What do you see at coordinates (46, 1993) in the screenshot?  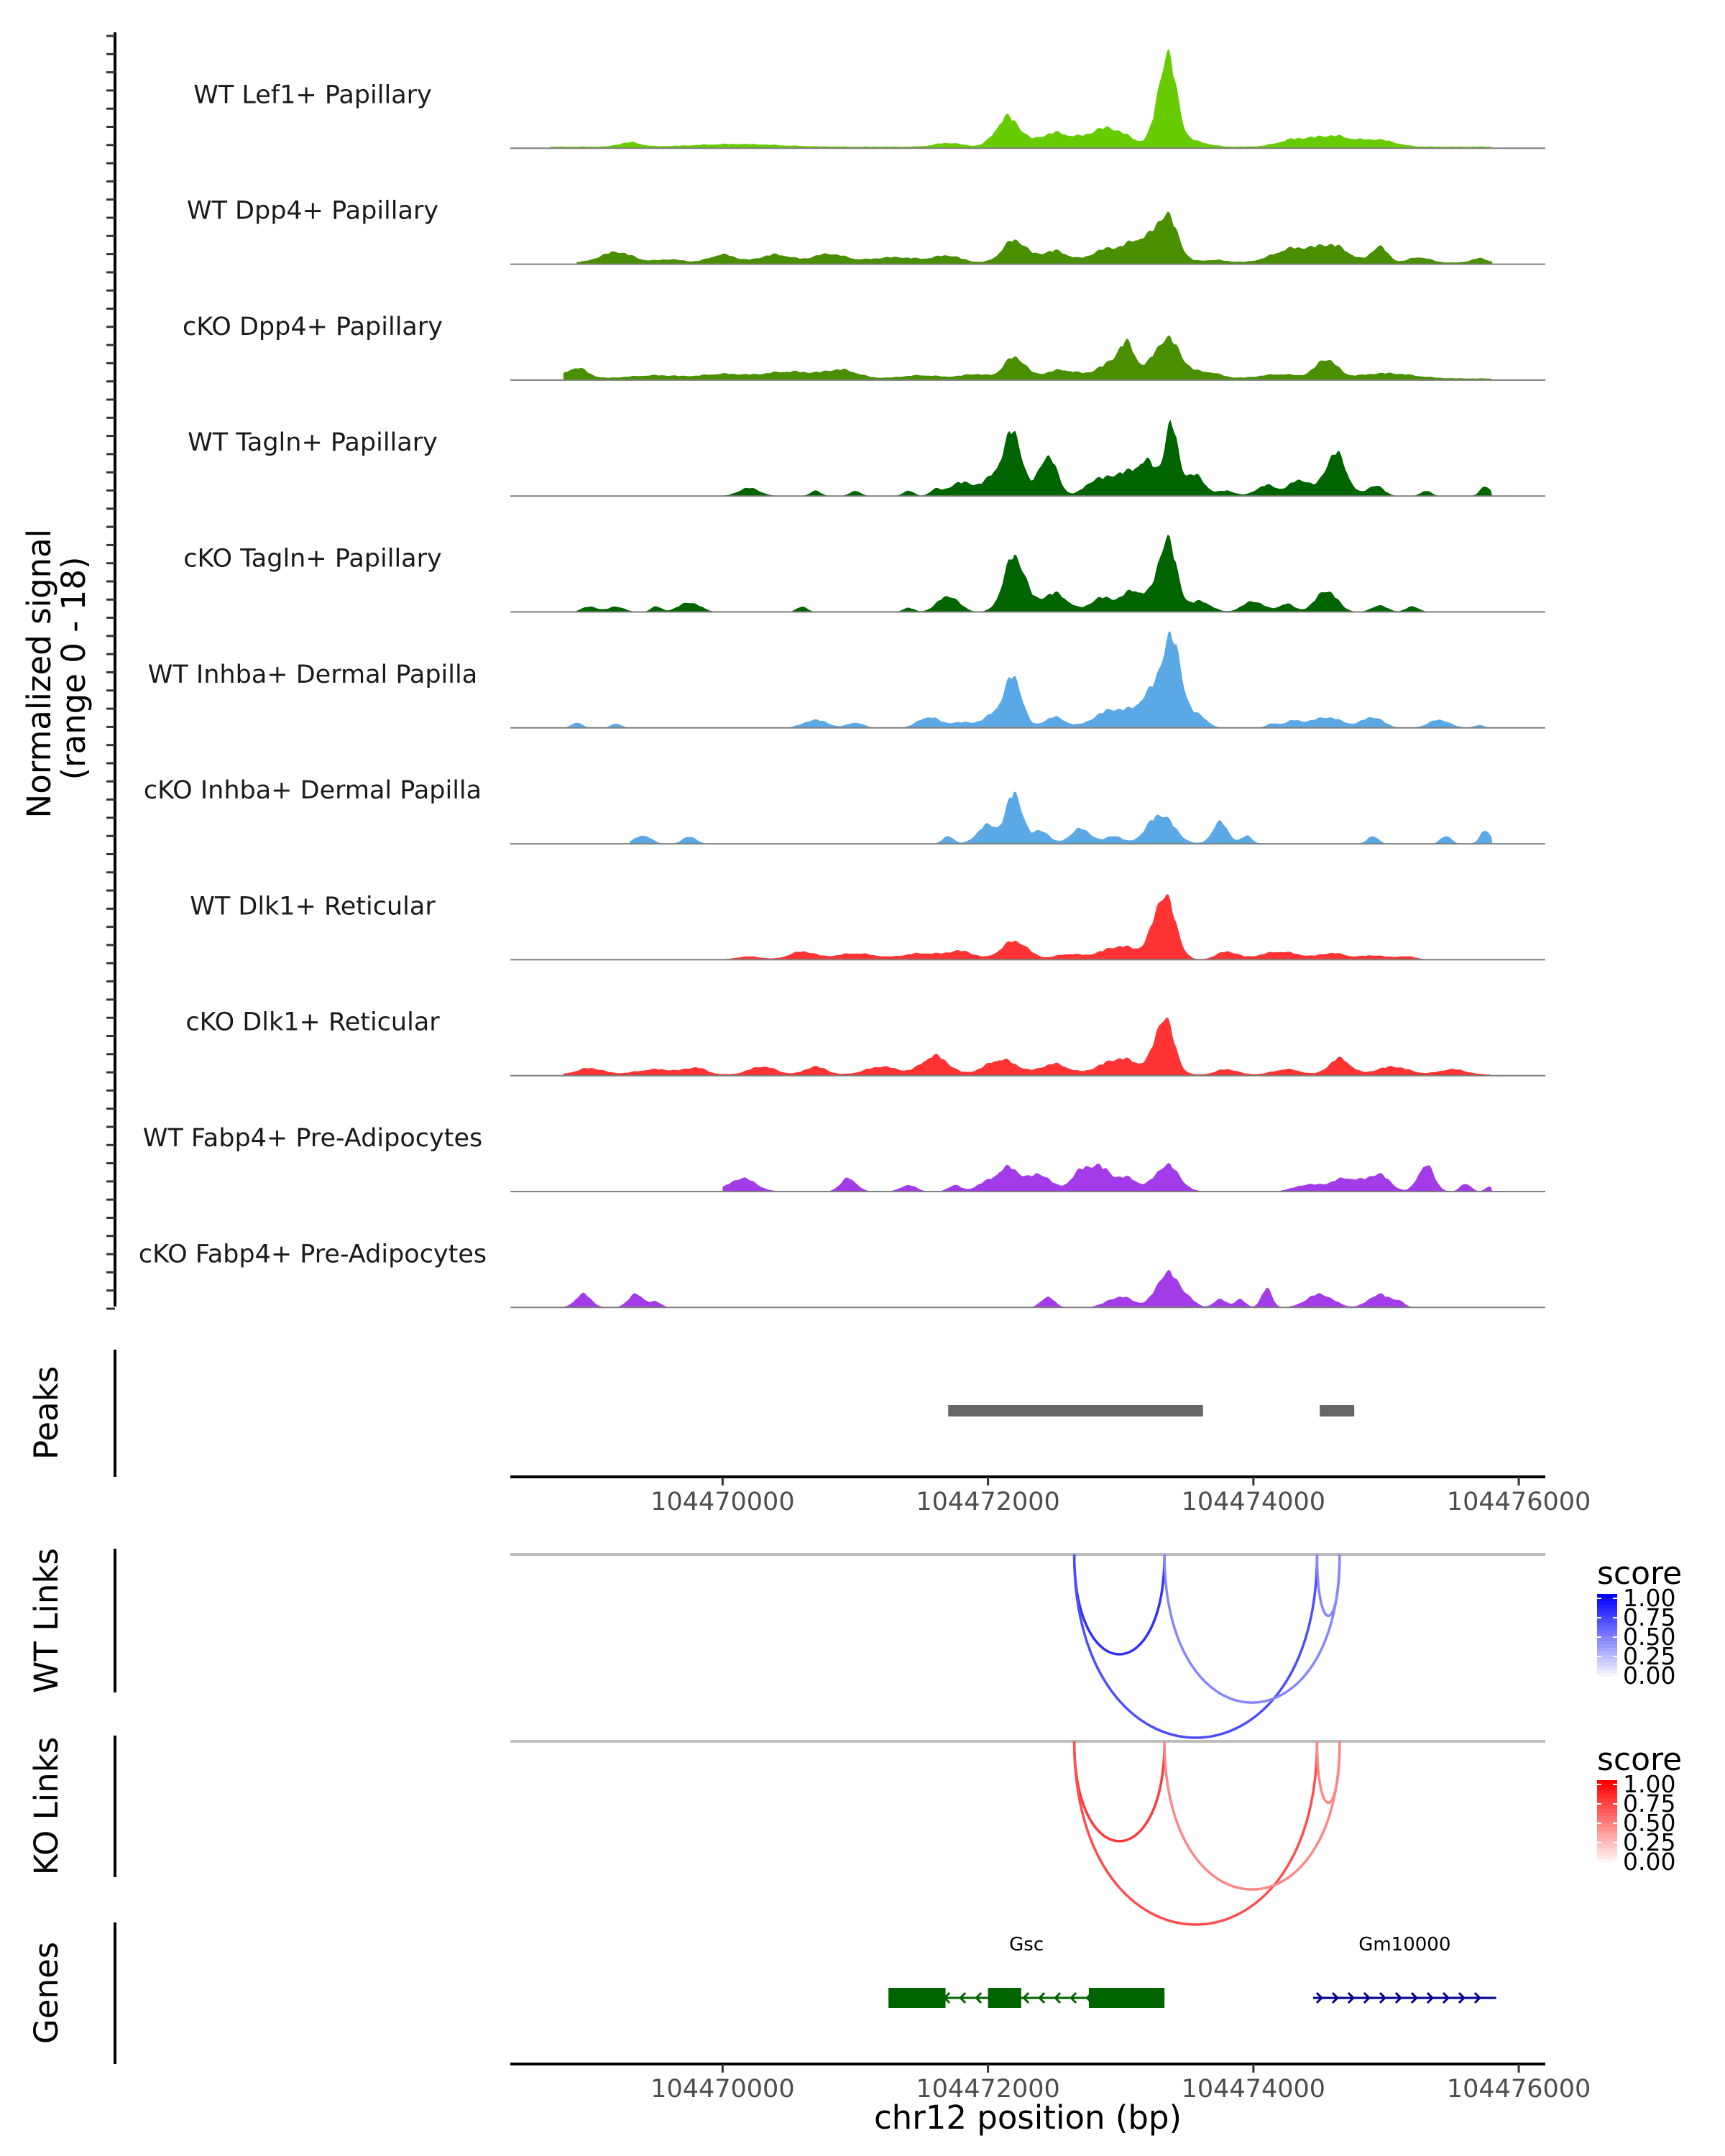 I see `genes-track-title: Genes` at bounding box center [46, 1993].